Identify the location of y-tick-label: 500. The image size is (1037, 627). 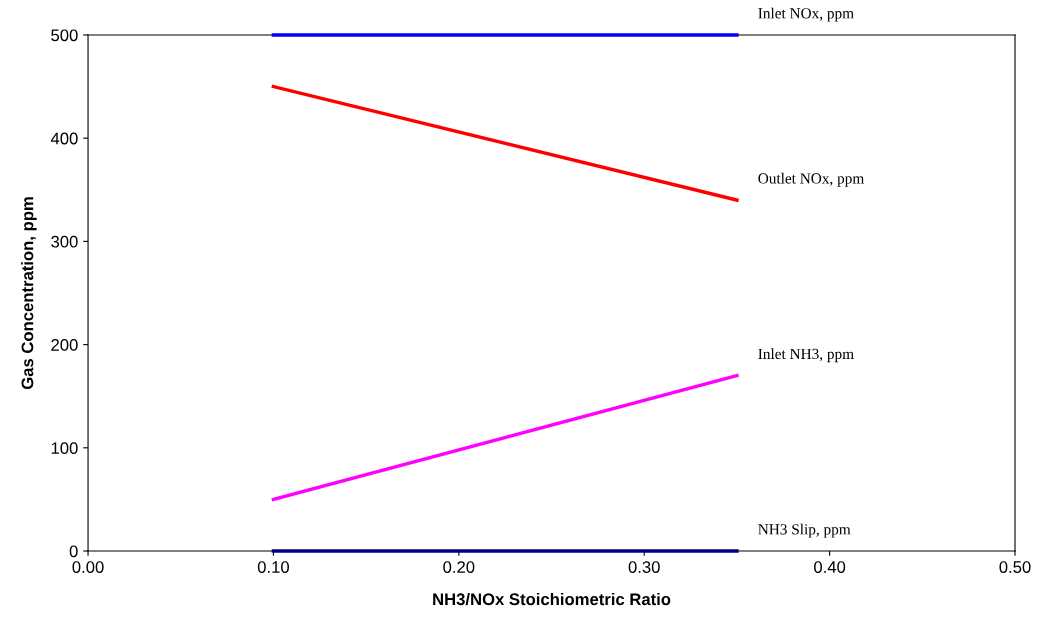
(64, 35).